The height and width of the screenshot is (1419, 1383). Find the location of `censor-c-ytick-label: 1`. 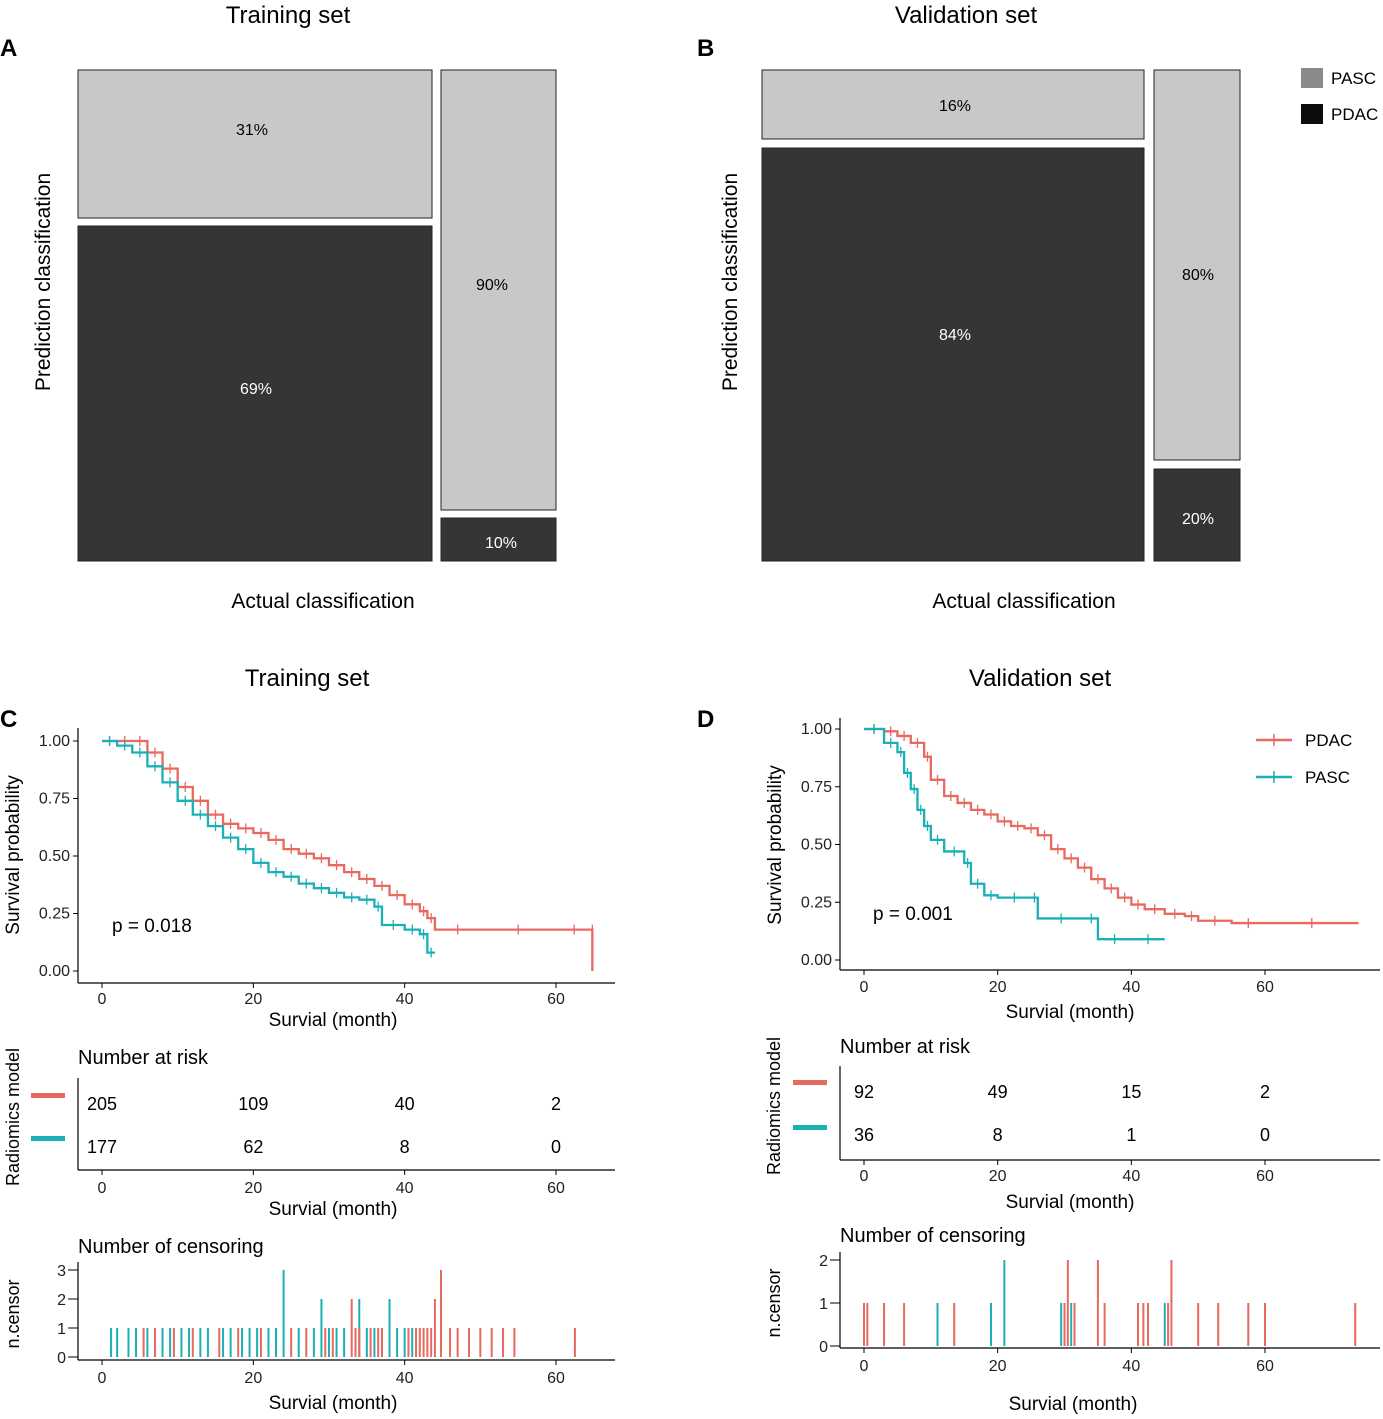

censor-c-ytick-label: 1 is located at coordinates (61, 1329).